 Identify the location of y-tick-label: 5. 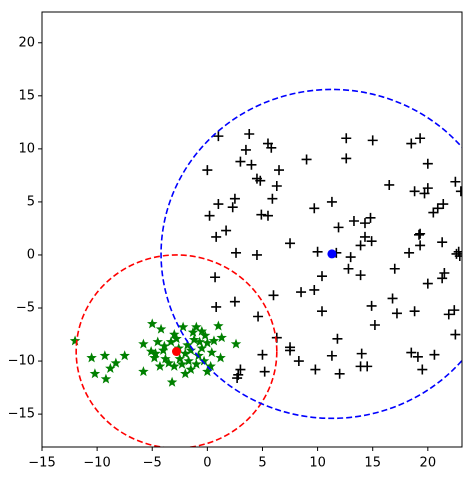
(31, 201).